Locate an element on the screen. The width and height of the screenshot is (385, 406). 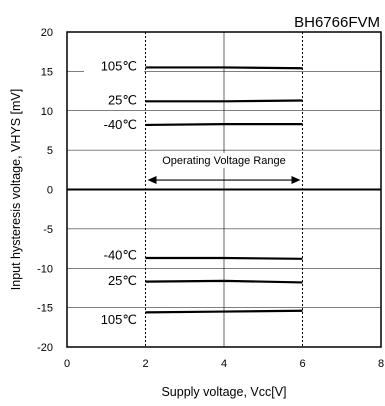
x-tick-label: 4 is located at coordinates (224, 364).